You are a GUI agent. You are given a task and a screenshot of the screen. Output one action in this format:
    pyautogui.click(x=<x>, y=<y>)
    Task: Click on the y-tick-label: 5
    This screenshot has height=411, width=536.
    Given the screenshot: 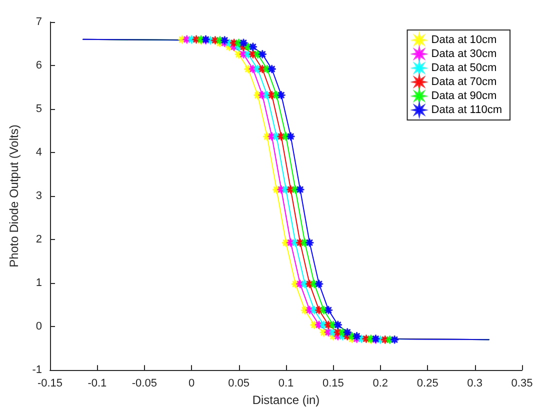 What is the action you would take?
    pyautogui.click(x=39, y=109)
    